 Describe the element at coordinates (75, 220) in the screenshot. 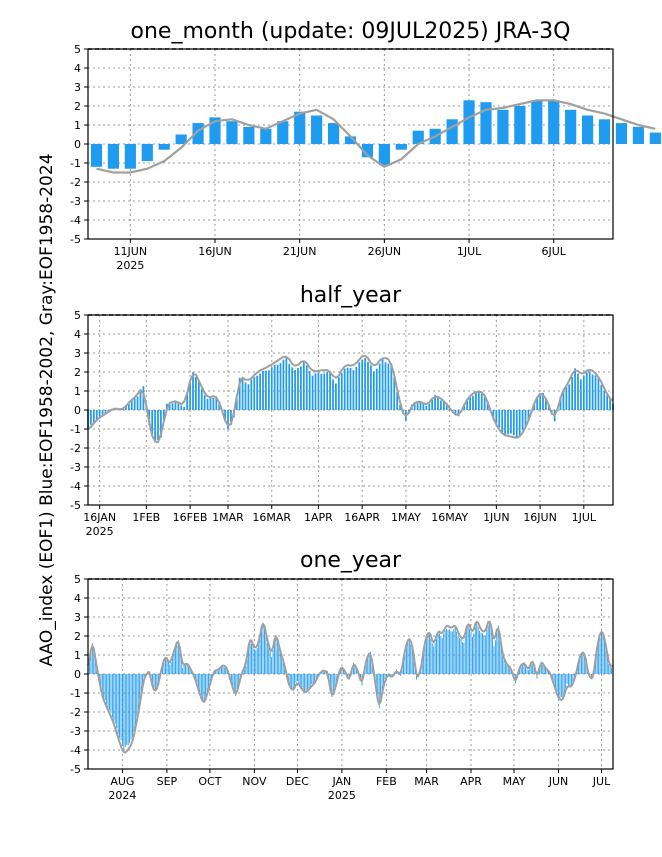

I see `y-tick-label: -4` at that location.